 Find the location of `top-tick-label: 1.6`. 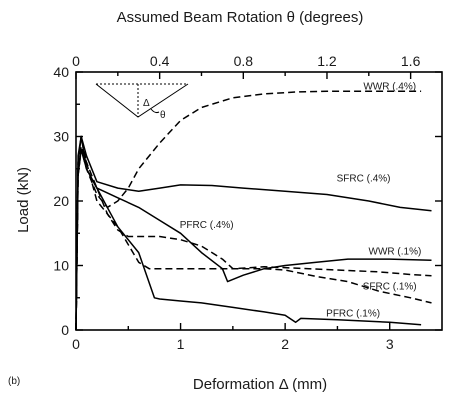

top-tick-label: 1.6 is located at coordinates (411, 61).